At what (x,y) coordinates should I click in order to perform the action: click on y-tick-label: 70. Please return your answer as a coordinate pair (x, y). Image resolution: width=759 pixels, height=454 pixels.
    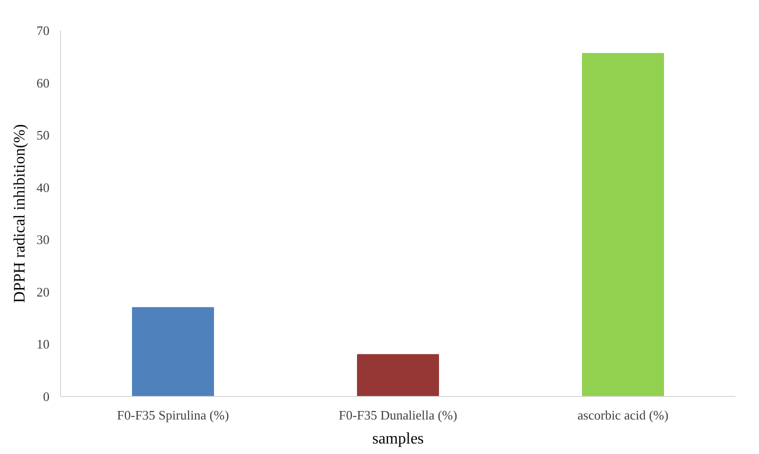
    Looking at the image, I should click on (43, 30).